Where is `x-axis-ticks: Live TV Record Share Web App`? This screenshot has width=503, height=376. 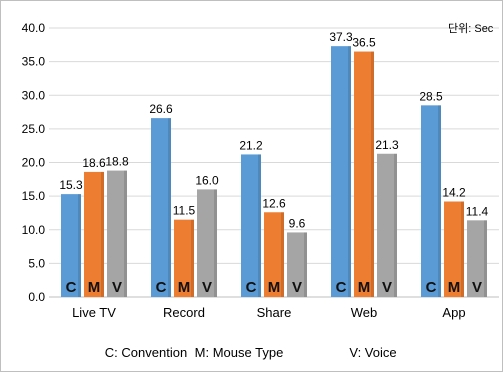 x-axis-ticks: Live TV Record Share Web App is located at coordinates (268, 312).